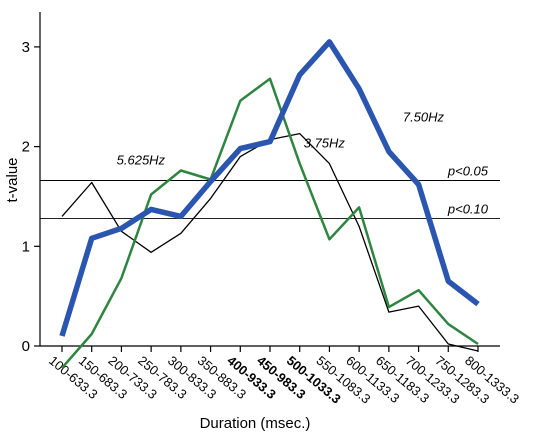  Describe the element at coordinates (468, 171) in the screenshot. I see `threshold-label: p<0.05` at that location.